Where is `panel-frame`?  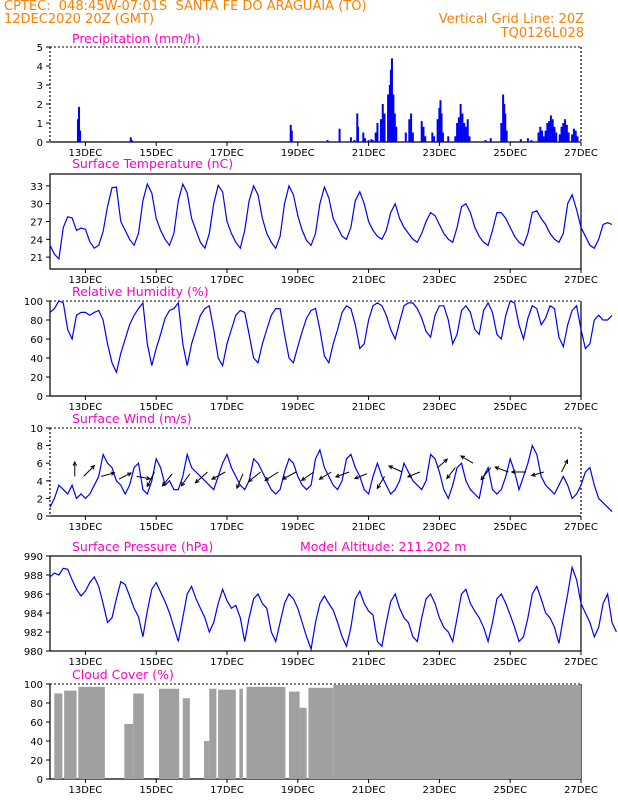
panel-frame is located at coordinates (315, 221).